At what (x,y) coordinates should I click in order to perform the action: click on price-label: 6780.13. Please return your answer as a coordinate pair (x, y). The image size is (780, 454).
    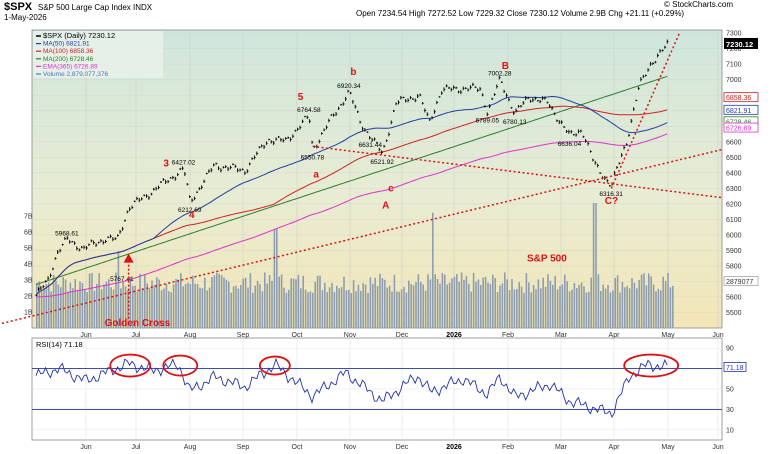
    Looking at the image, I should click on (515, 122).